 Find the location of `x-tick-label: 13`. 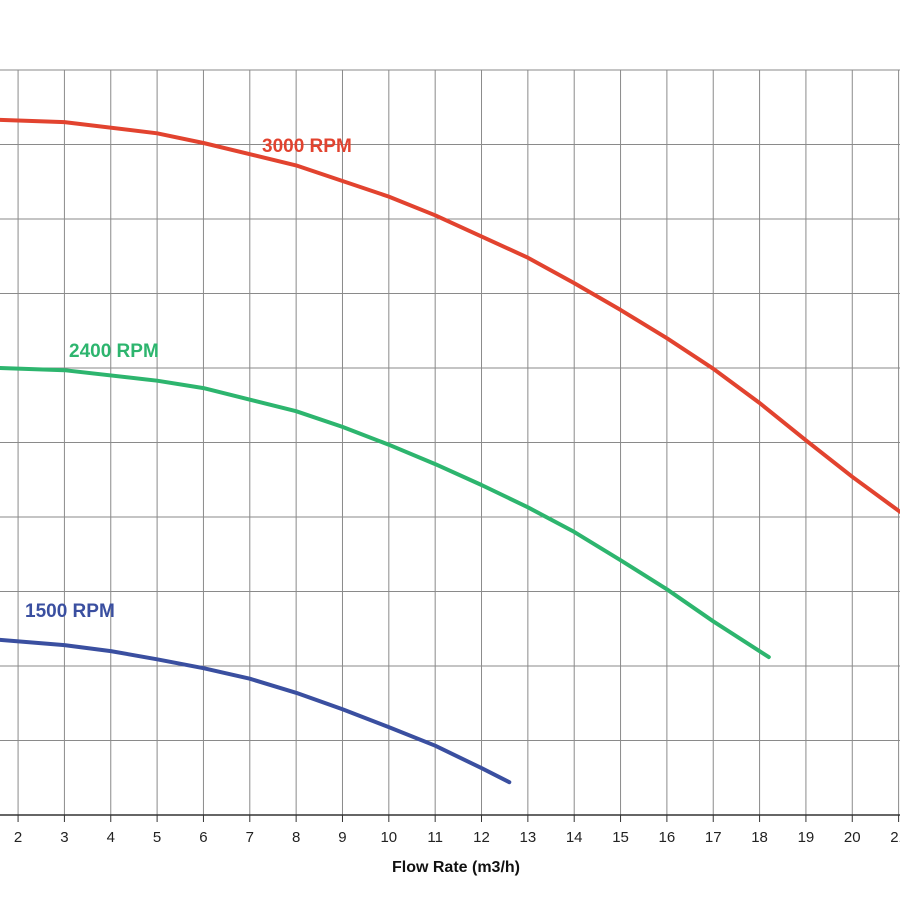

x-tick-label: 13 is located at coordinates (528, 837).